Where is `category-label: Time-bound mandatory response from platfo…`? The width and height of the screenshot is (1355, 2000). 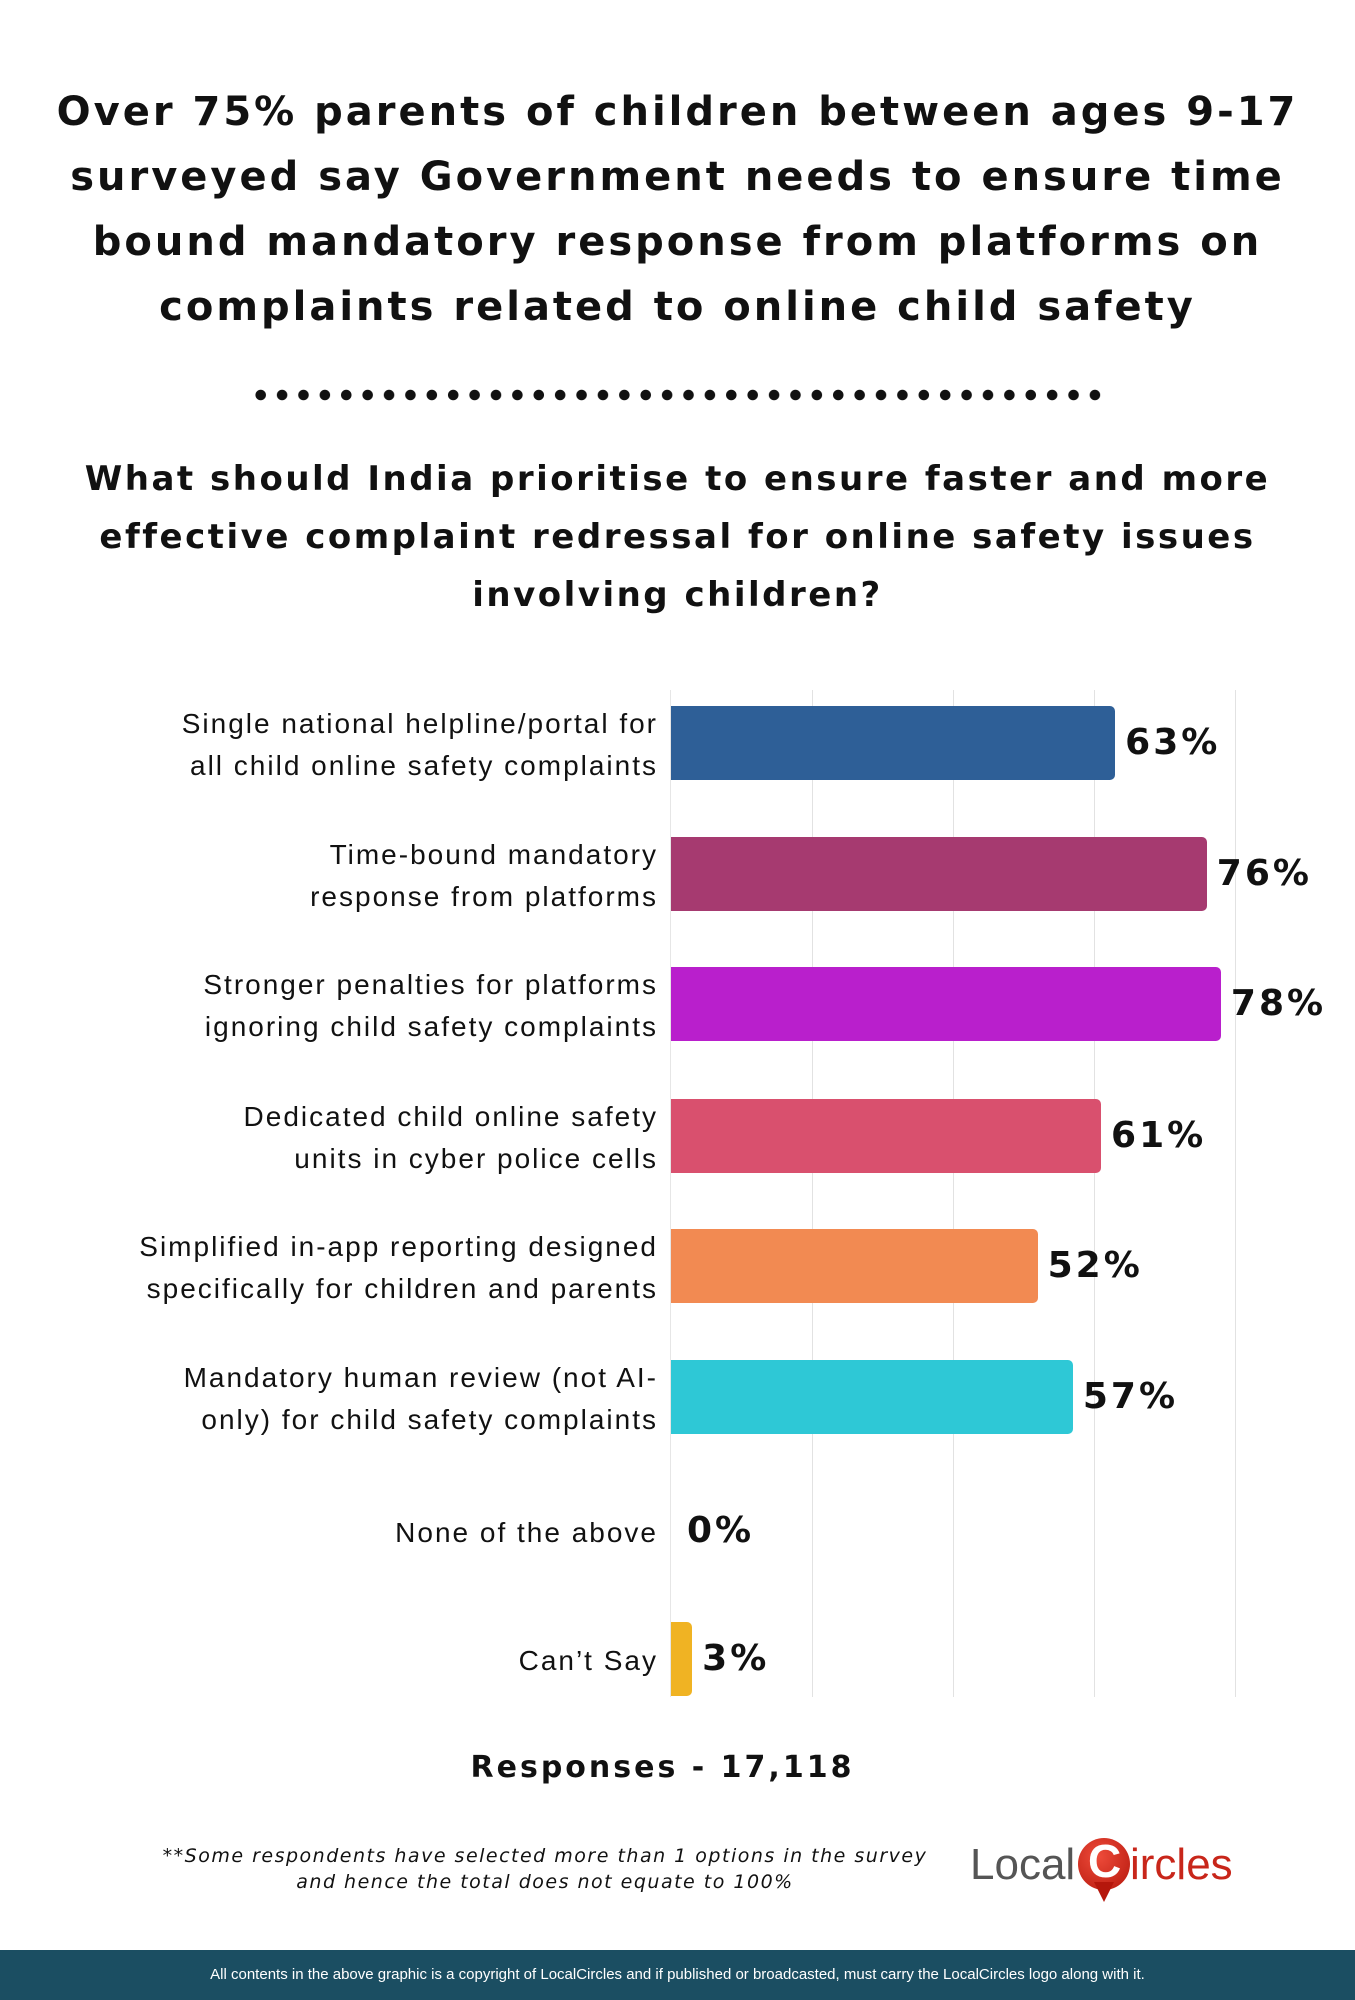 category-label: Time-bound mandatory response from platfo… is located at coordinates (329, 876).